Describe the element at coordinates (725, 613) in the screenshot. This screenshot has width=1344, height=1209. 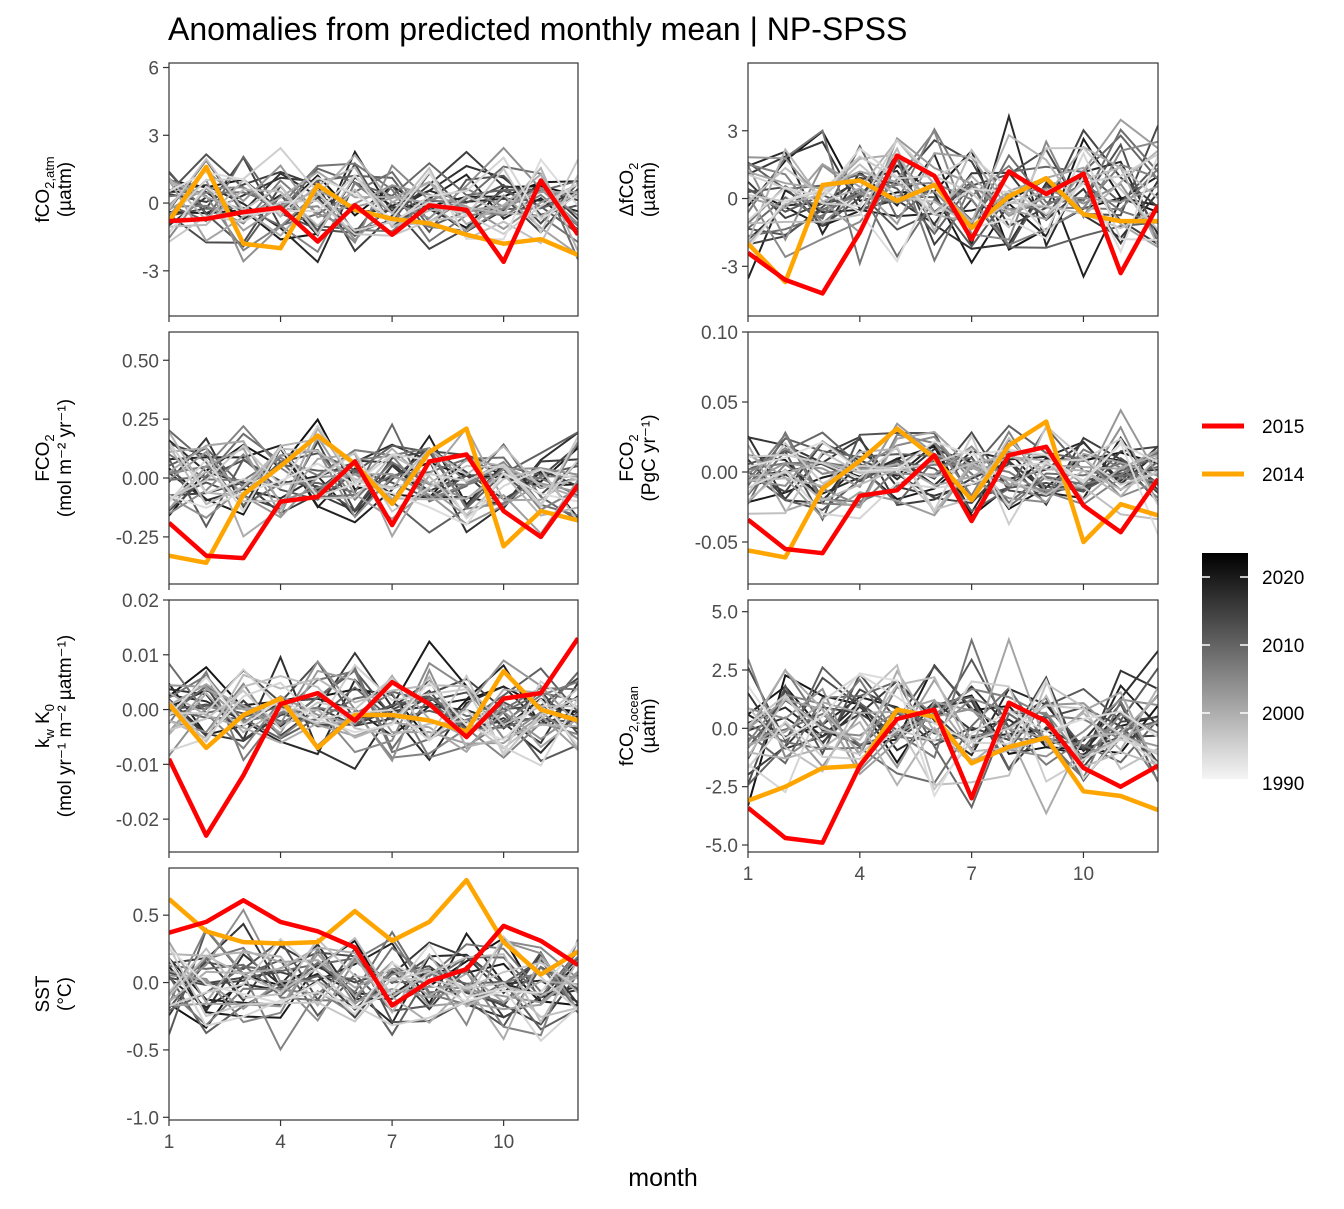
I see `y-tick-label: 5.0` at that location.